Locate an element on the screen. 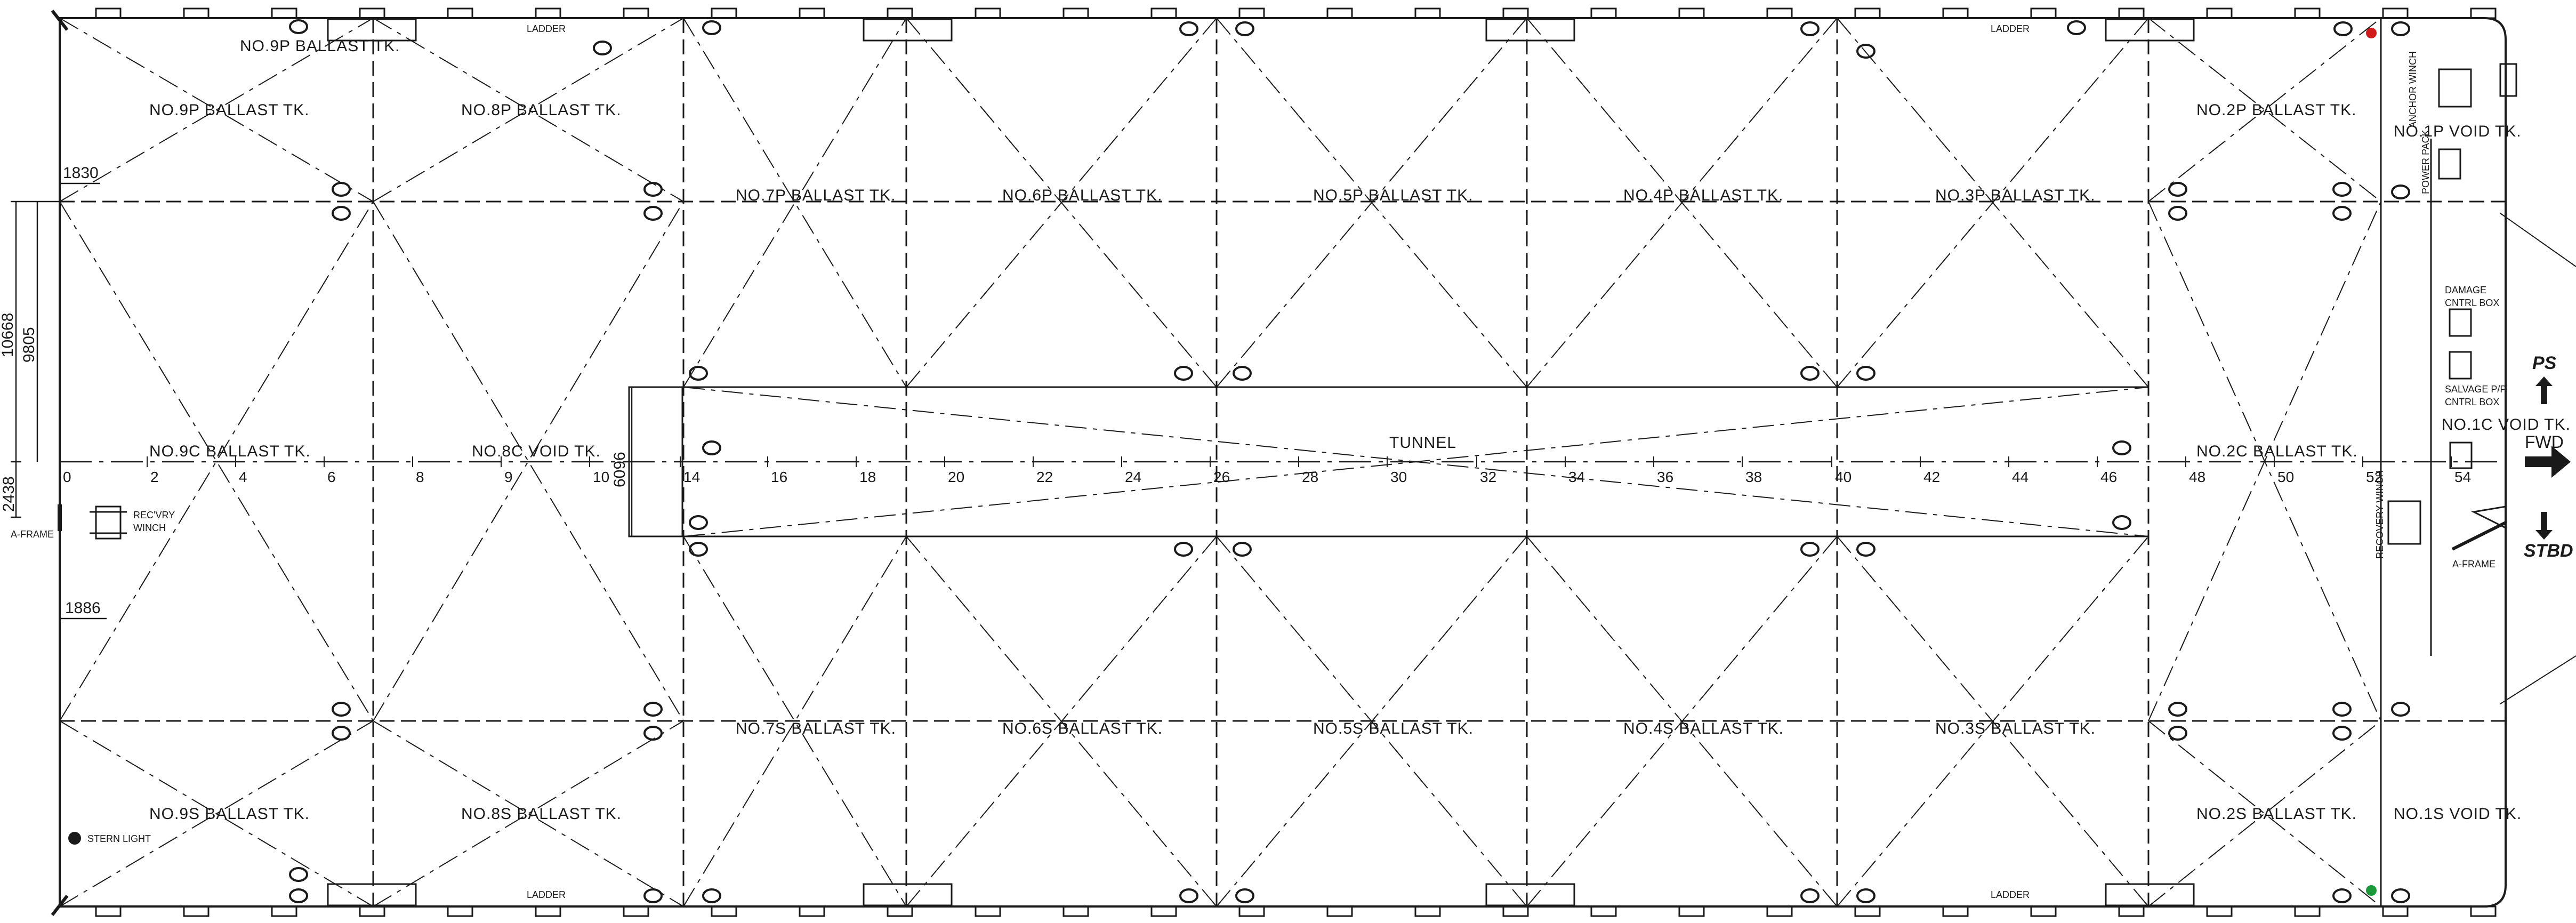 The width and height of the screenshot is (2576, 923). recovery-winch-aft-label-2: WINCH is located at coordinates (149, 528).